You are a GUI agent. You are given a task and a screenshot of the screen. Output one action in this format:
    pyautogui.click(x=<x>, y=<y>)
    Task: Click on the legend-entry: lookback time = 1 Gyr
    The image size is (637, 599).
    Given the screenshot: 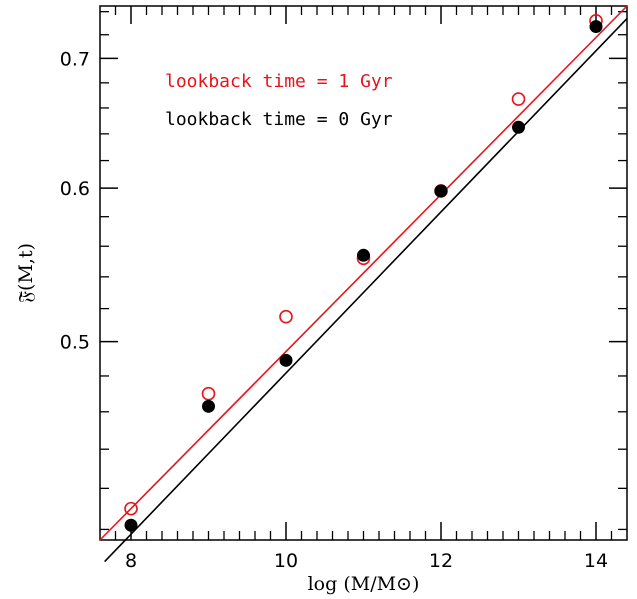 What is the action you would take?
    pyautogui.click(x=279, y=81)
    